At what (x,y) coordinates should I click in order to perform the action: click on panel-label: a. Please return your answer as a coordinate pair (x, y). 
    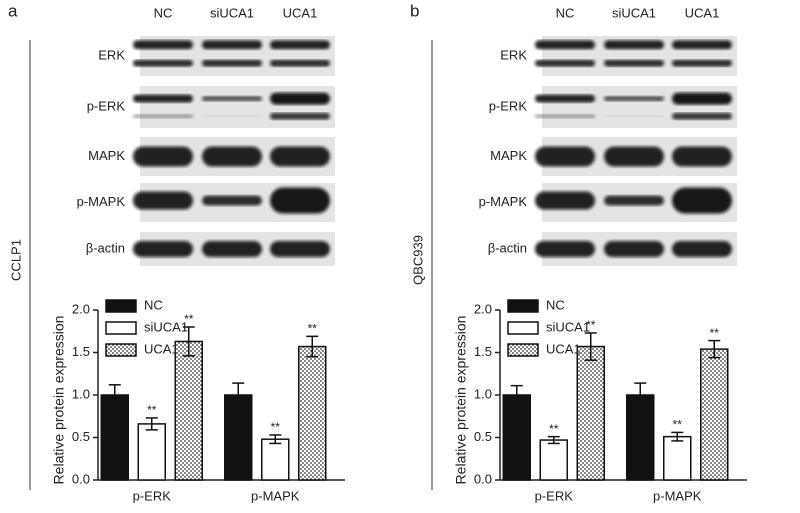
    Looking at the image, I should click on (13, 10).